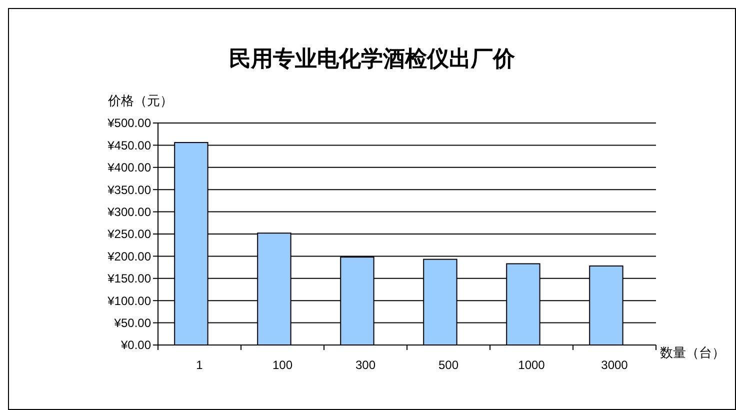 Image resolution: width=736 pixels, height=410 pixels. I want to click on y-tick-label: ¥300.00, so click(129, 212).